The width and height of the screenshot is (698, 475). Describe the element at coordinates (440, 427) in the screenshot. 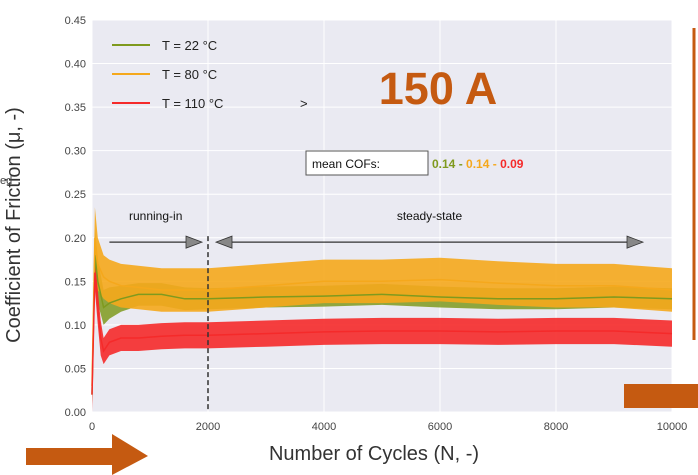

I see `x-tick-label: 6000` at that location.